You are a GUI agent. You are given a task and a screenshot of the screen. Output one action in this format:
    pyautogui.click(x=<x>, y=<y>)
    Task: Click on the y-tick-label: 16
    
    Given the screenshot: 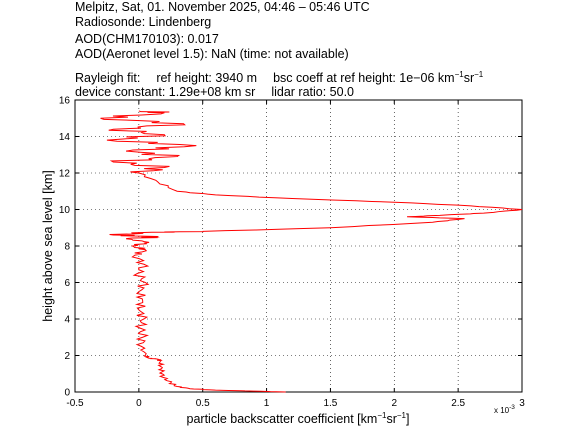 What is the action you would take?
    pyautogui.click(x=65, y=101)
    